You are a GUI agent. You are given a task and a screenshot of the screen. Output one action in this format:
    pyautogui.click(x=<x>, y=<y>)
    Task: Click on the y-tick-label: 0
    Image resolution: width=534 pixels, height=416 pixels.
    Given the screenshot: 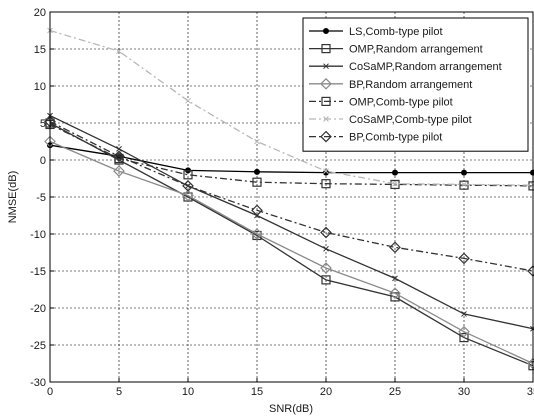 What is the action you would take?
    pyautogui.click(x=43, y=161)
    